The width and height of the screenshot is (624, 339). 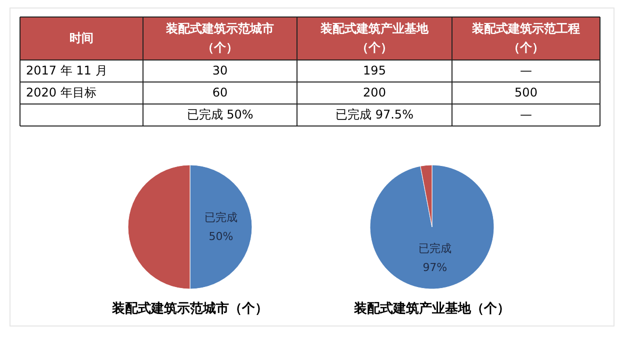 I want to click on category-label: 装配式建筑产业基地（个）, so click(x=375, y=37).